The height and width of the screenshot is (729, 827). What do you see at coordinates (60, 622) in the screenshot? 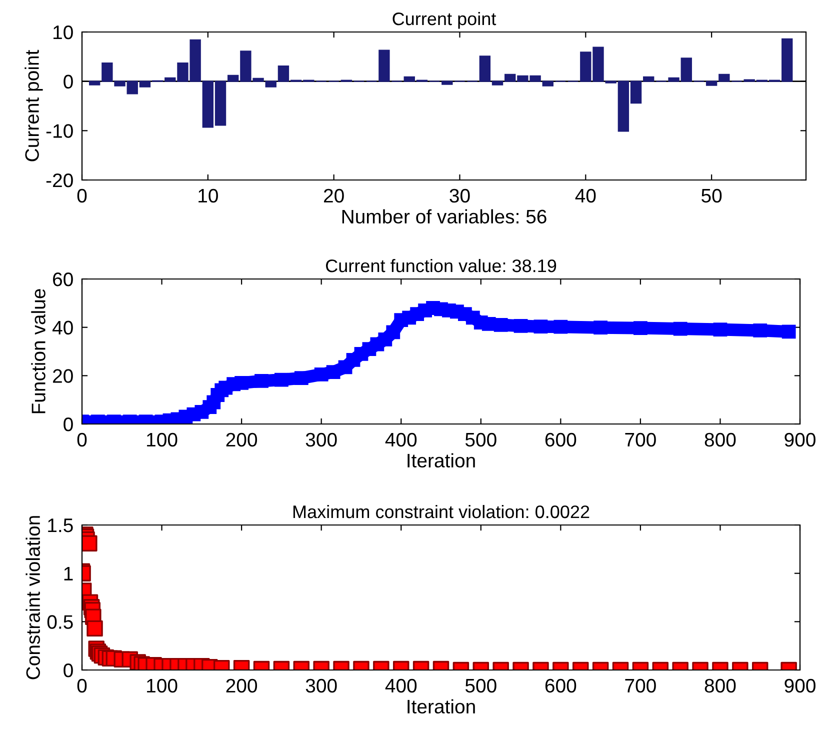
I see `y-tick-label: 0.5` at bounding box center [60, 622].